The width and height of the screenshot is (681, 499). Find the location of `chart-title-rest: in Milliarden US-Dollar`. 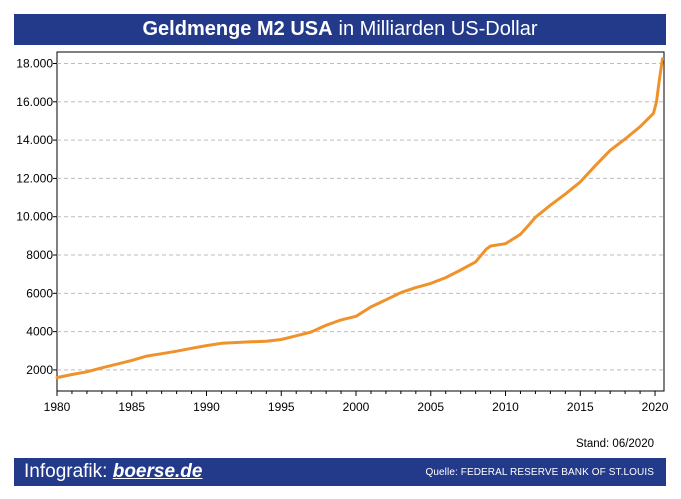

chart-title-rest: in Milliarden US-Dollar is located at coordinates (438, 29).